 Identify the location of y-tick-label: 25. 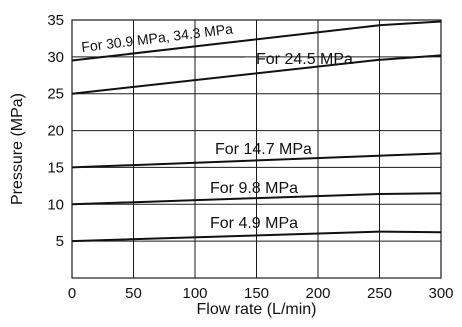
(55, 94).